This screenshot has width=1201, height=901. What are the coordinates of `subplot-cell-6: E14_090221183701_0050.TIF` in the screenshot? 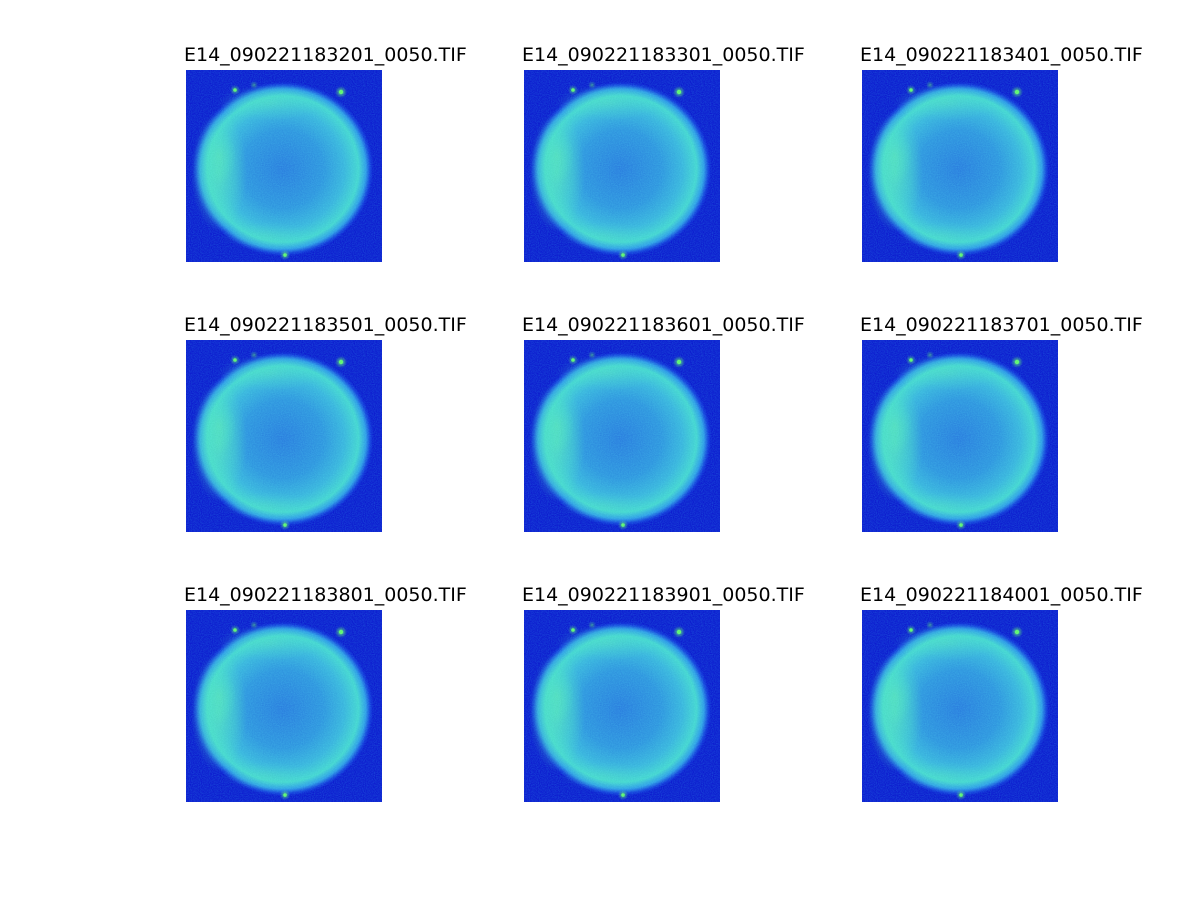 It's located at (1001, 424).